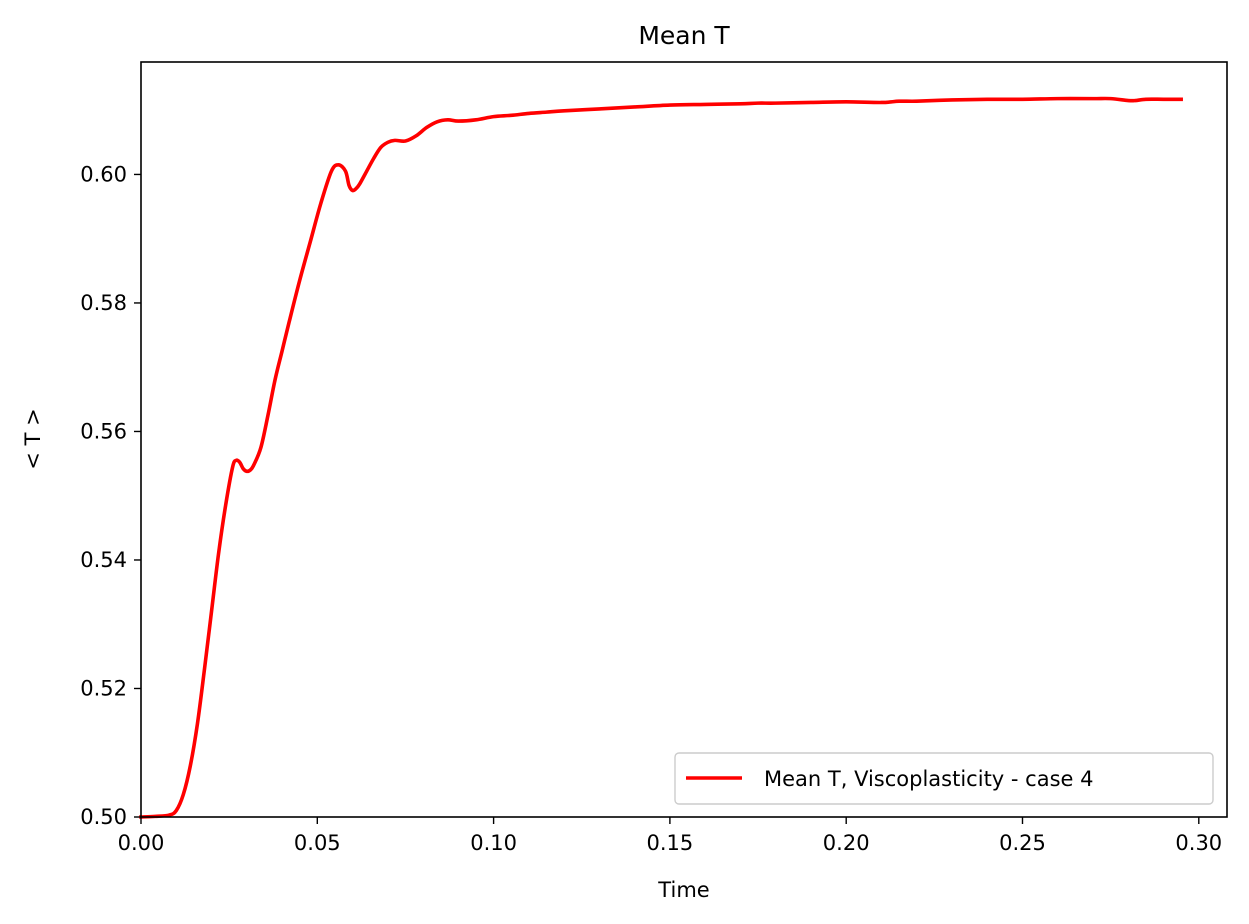  I want to click on y-axis-label: < T >, so click(33, 438).